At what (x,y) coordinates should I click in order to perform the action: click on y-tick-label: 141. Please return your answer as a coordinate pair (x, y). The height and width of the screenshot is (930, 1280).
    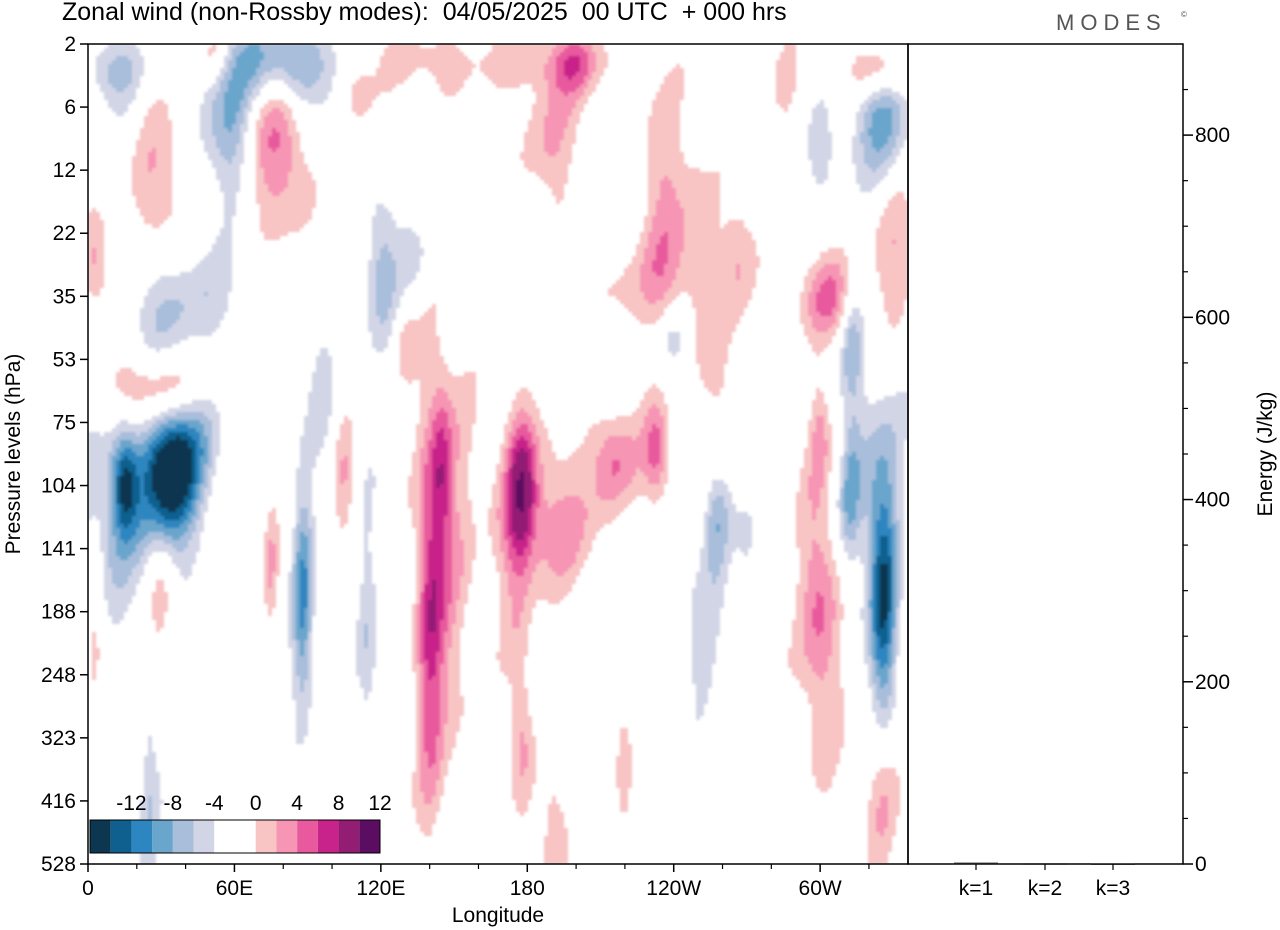
    Looking at the image, I should click on (58, 549).